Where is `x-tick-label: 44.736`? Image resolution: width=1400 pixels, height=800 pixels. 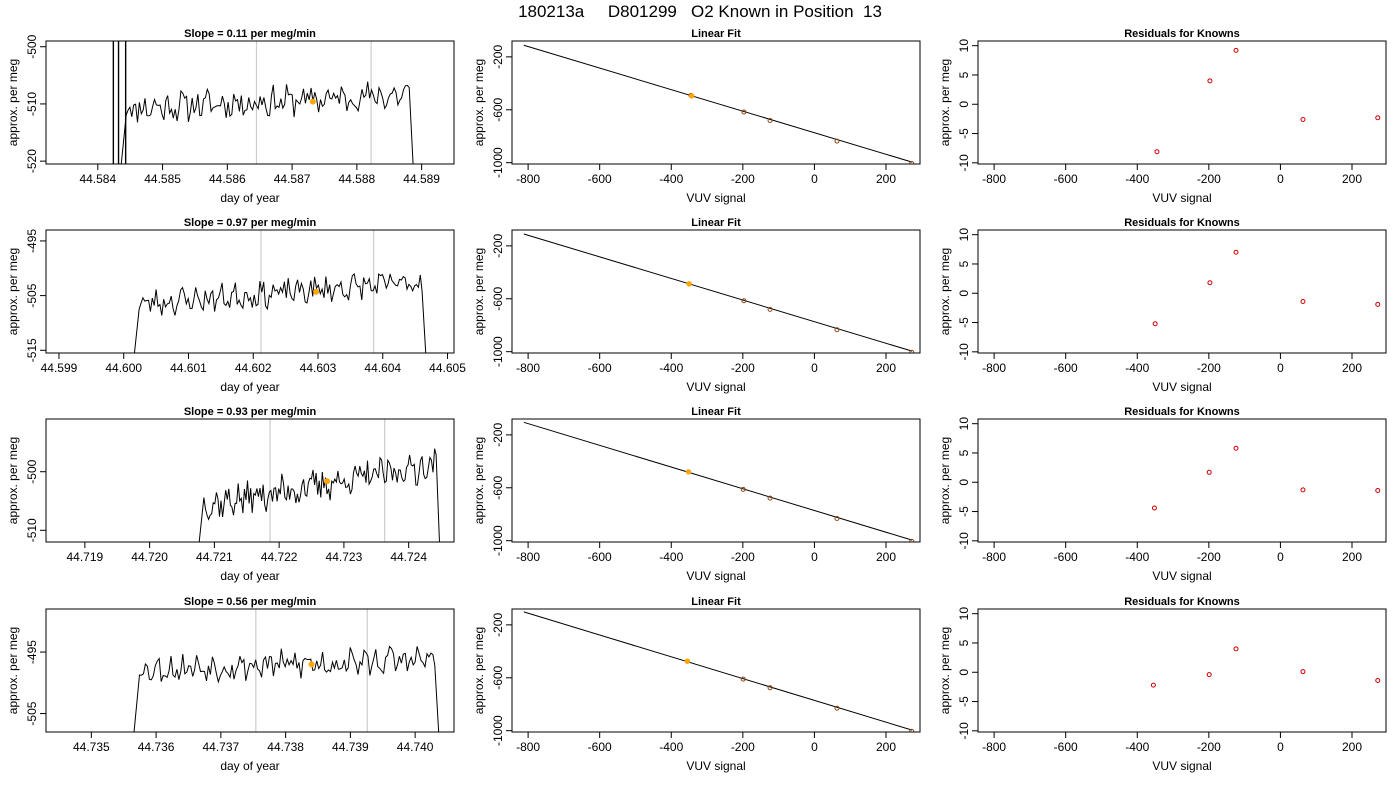 x-tick-label: 44.736 is located at coordinates (156, 747).